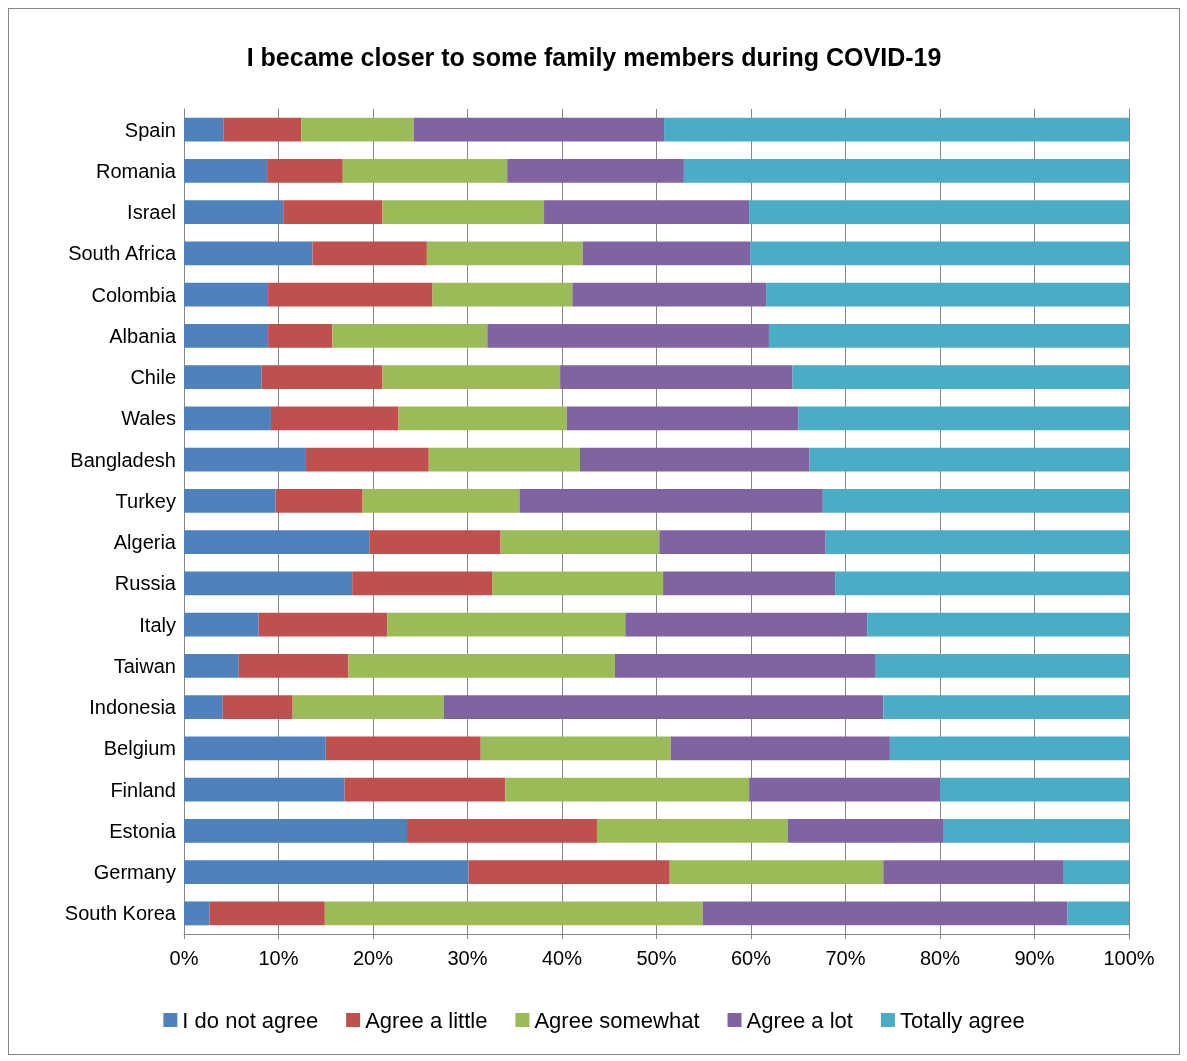 Image resolution: width=1187 pixels, height=1061 pixels. What do you see at coordinates (962, 1020) in the screenshot?
I see `legend-label: Totally agree` at bounding box center [962, 1020].